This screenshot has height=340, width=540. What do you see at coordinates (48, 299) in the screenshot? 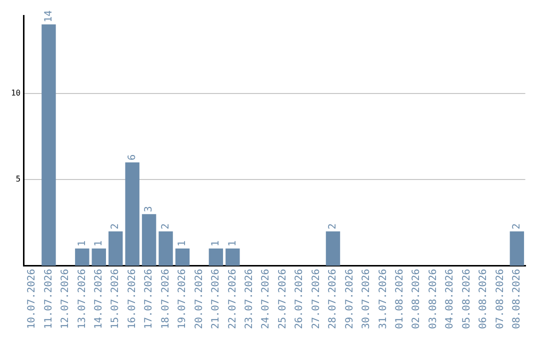
I see `x-tick-label: 11.07.2026` at bounding box center [48, 299].